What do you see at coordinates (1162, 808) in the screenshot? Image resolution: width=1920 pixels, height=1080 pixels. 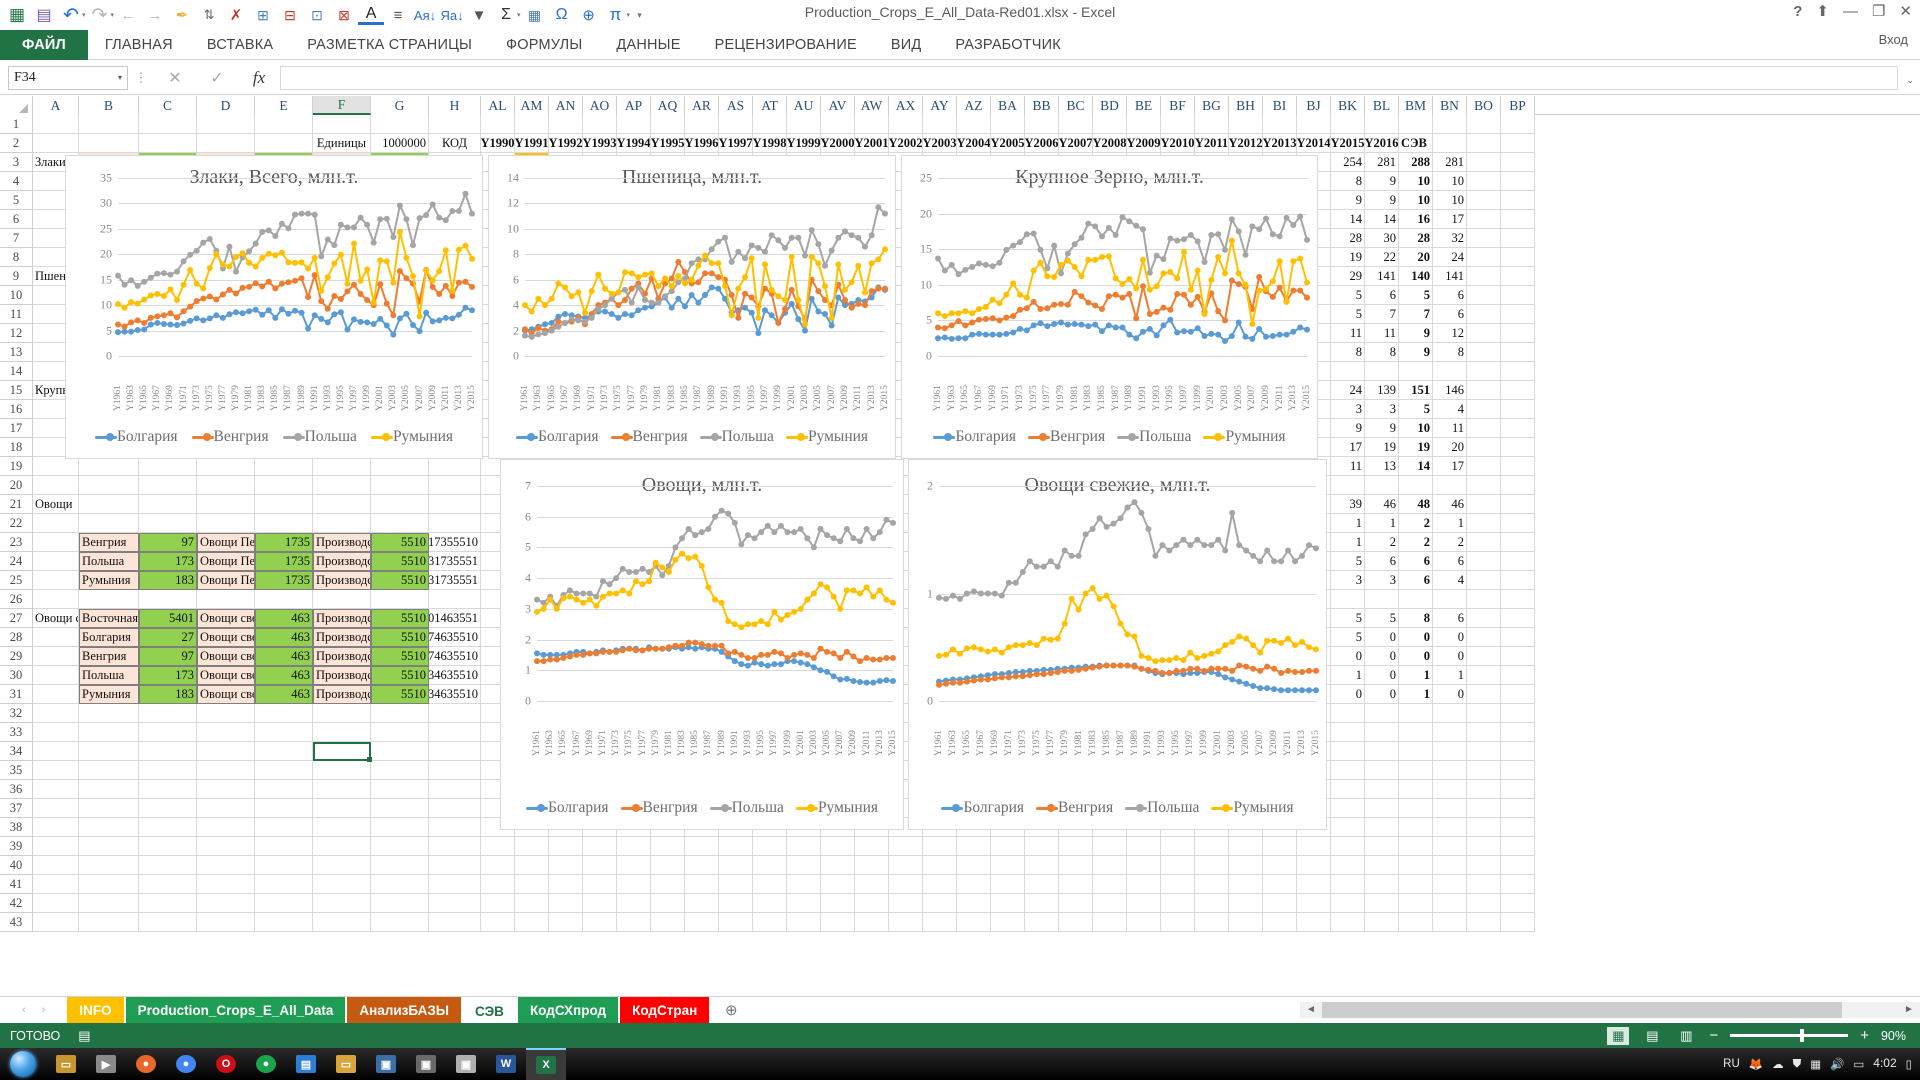 I see `legend-item-Польша: Польша` at bounding box center [1162, 808].